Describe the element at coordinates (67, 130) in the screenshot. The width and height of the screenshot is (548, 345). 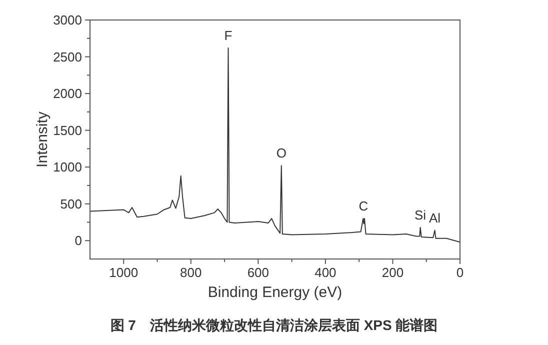
I see `y-tick-label: 1500` at that location.